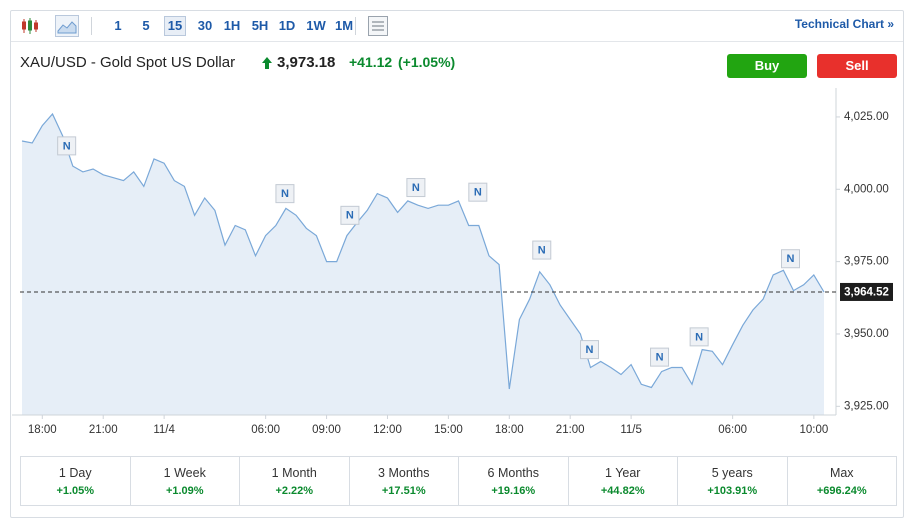 This screenshot has width=916, height=530. Describe the element at coordinates (622, 491) in the screenshot. I see `period-change: +44.82%` at that location.